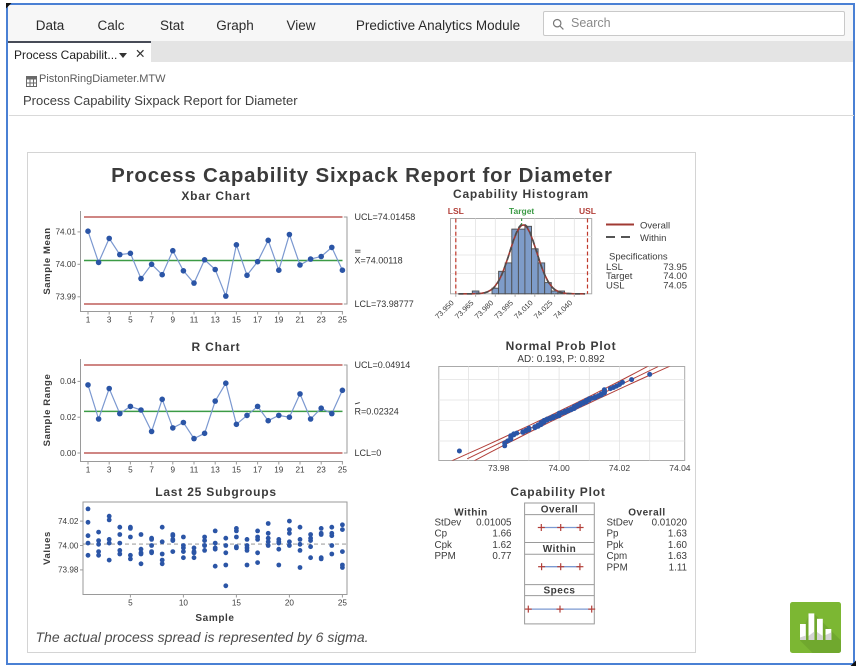 This screenshot has width=860, height=671. Describe the element at coordinates (68, 453) in the screenshot. I see `svg-text: 0.00` at that location.